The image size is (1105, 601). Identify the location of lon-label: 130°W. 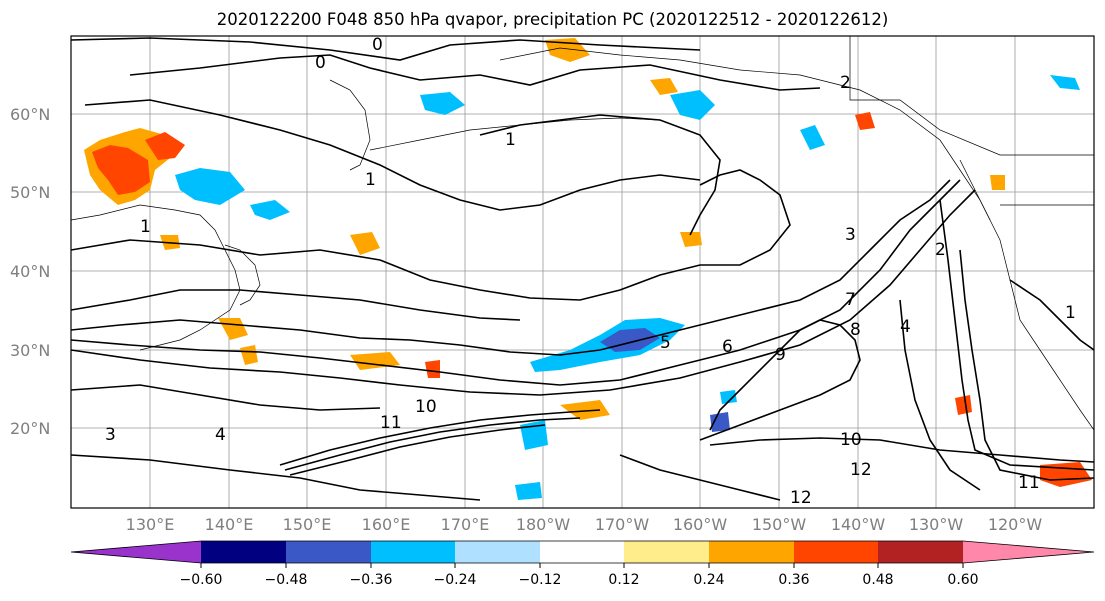
(936, 524).